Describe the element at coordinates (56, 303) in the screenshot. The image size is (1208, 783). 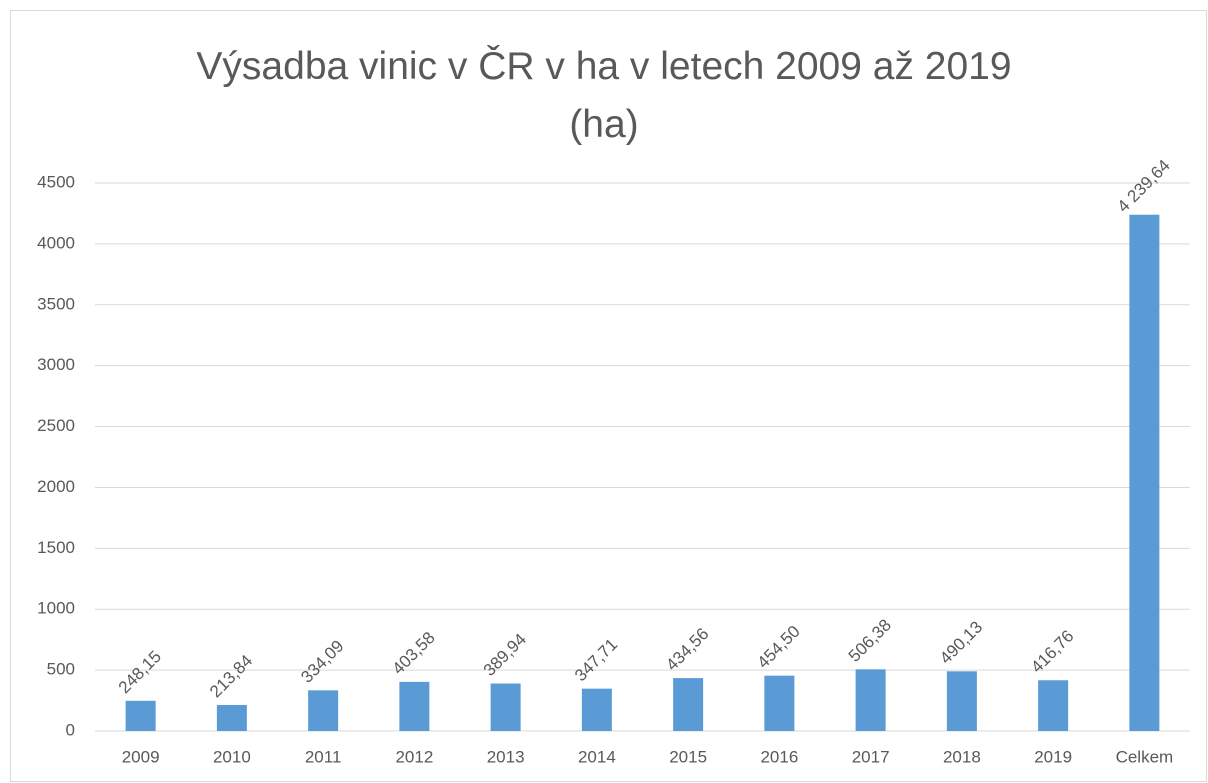
I see `y-tick-label: 3500` at that location.